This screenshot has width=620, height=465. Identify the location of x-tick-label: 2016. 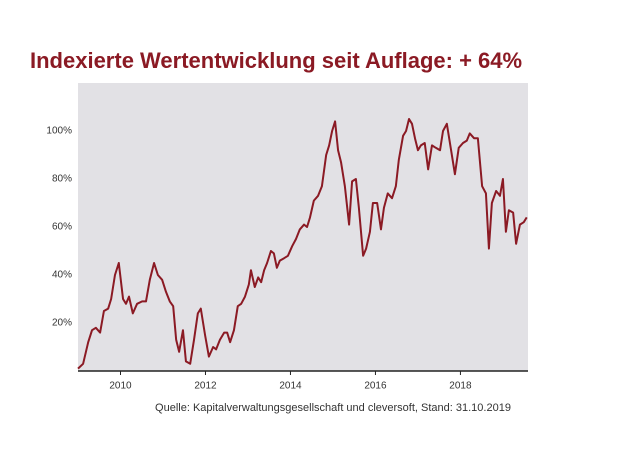
(375, 386).